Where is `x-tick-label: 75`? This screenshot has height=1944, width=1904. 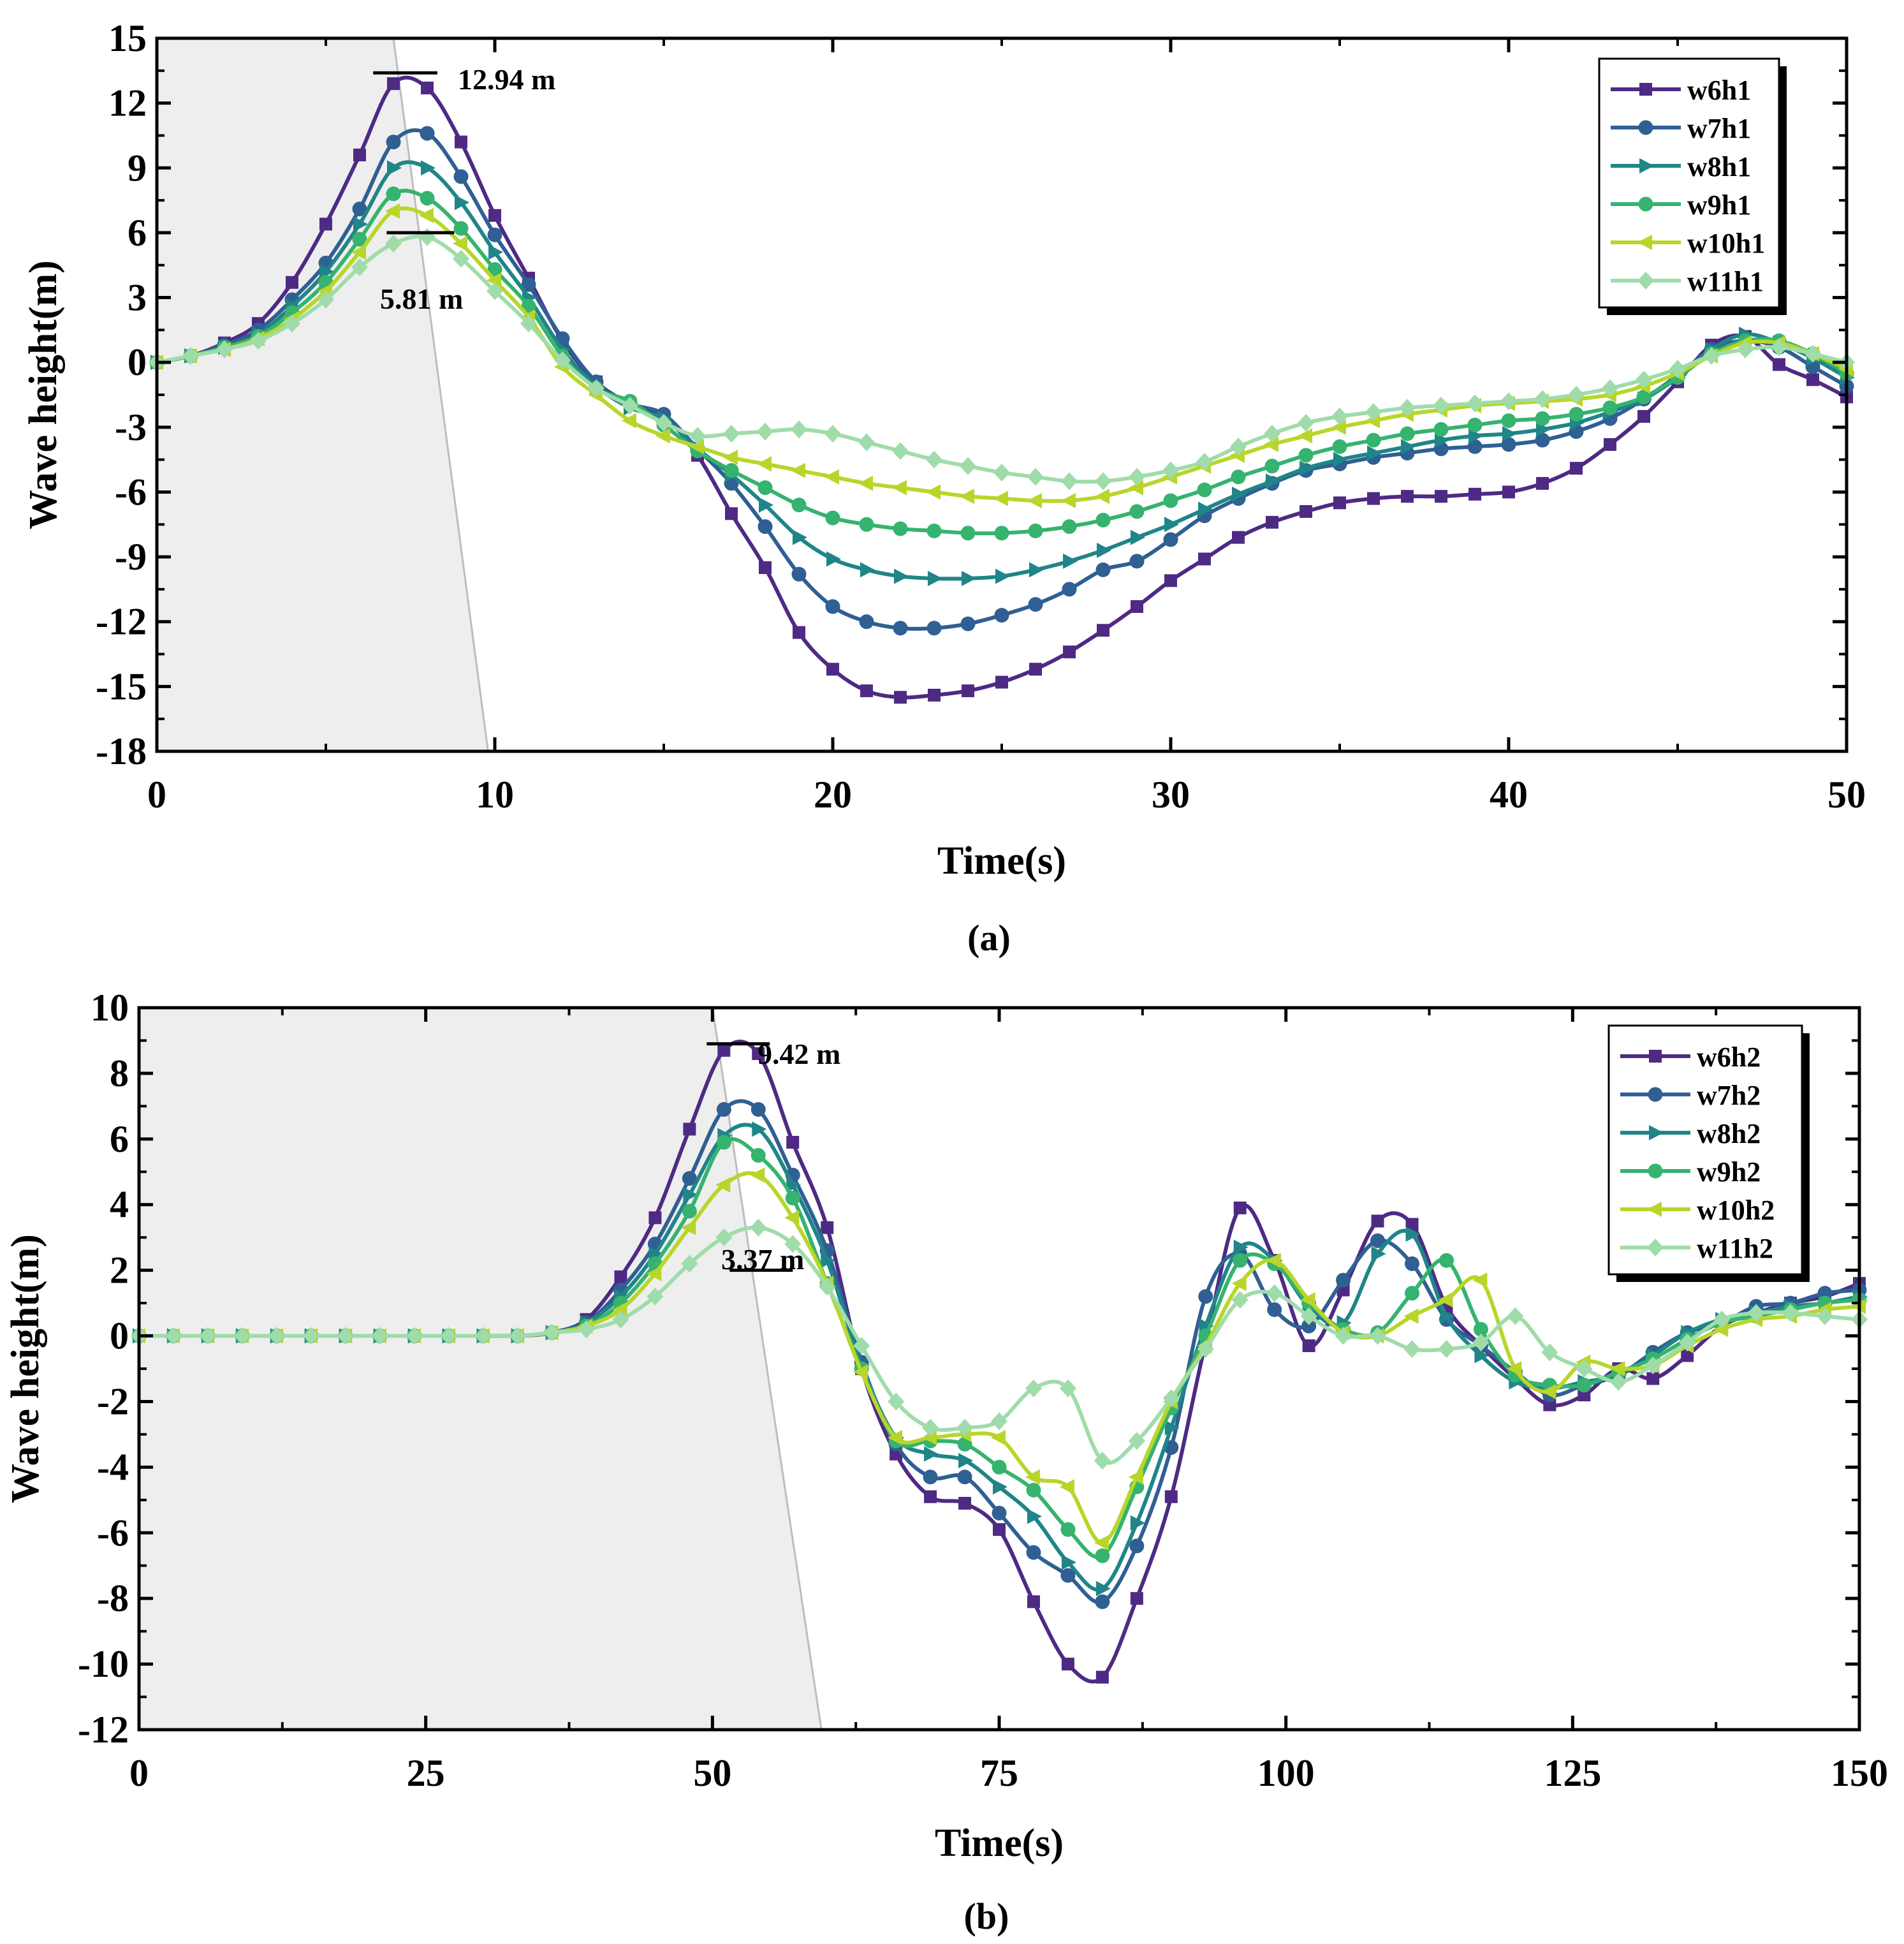 x-tick-label: 75 is located at coordinates (999, 1773).